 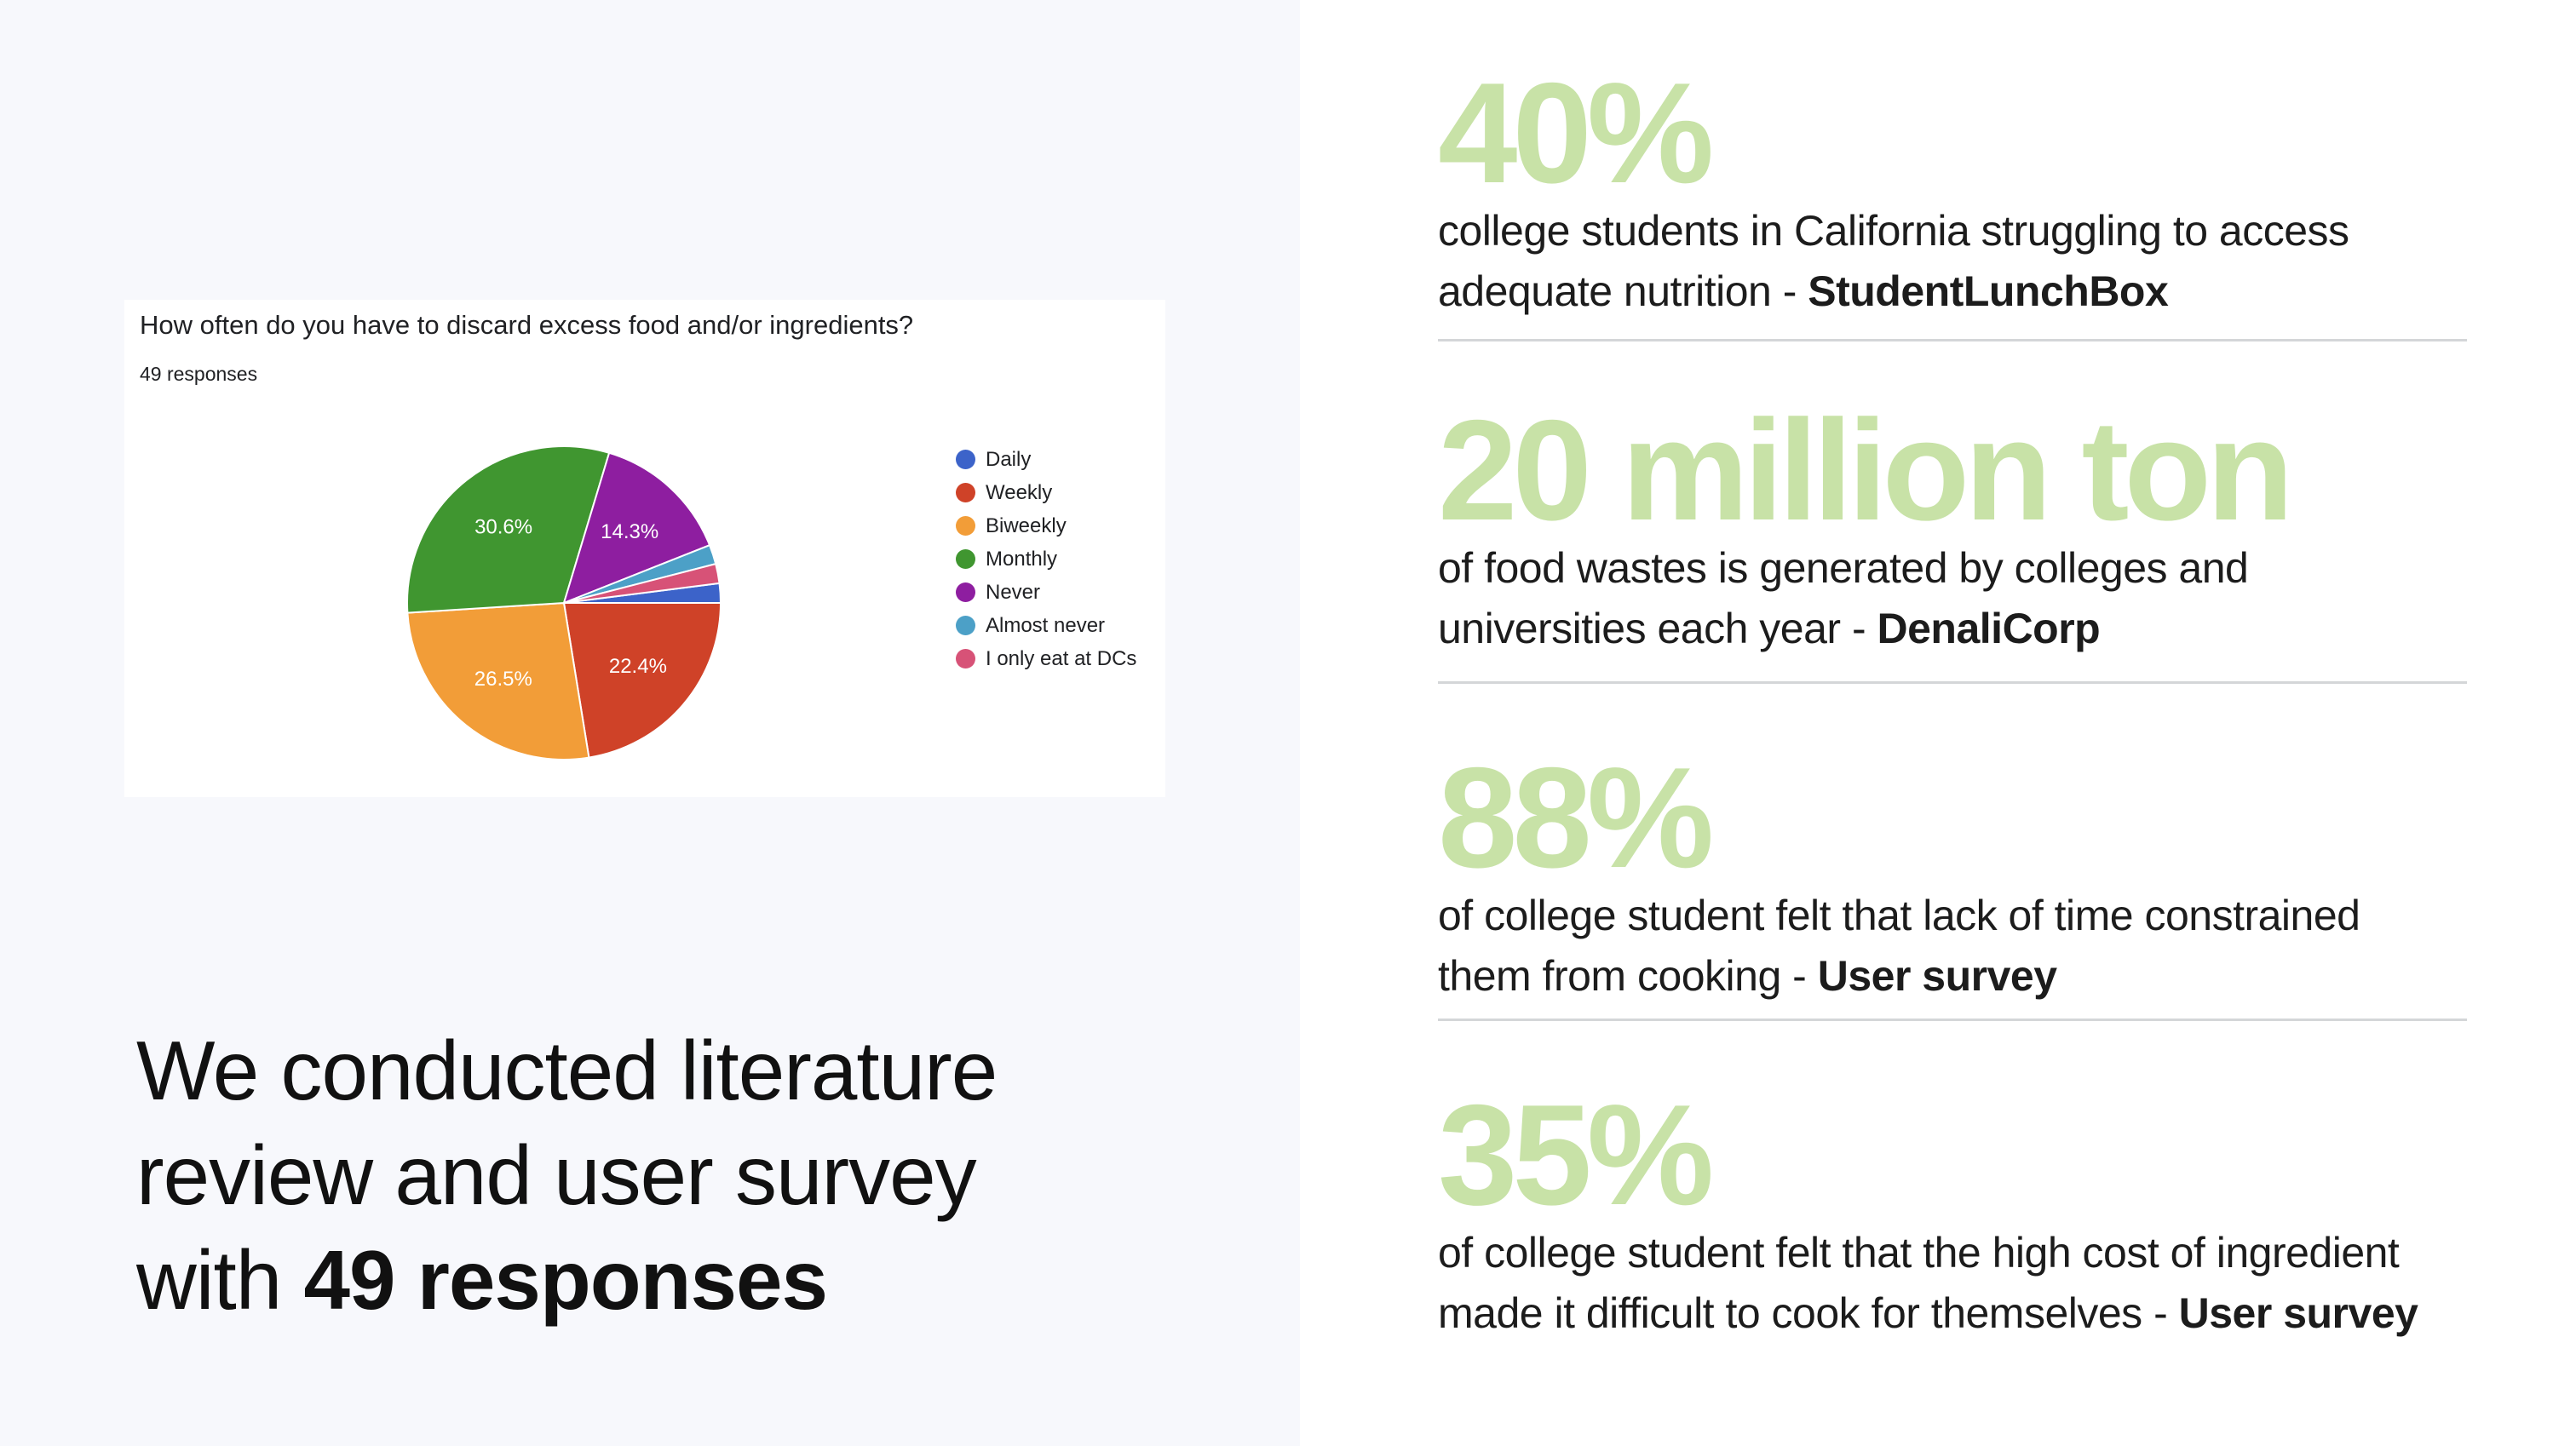 I want to click on legend-item-biweekly: Biweekly, so click(x=1046, y=525).